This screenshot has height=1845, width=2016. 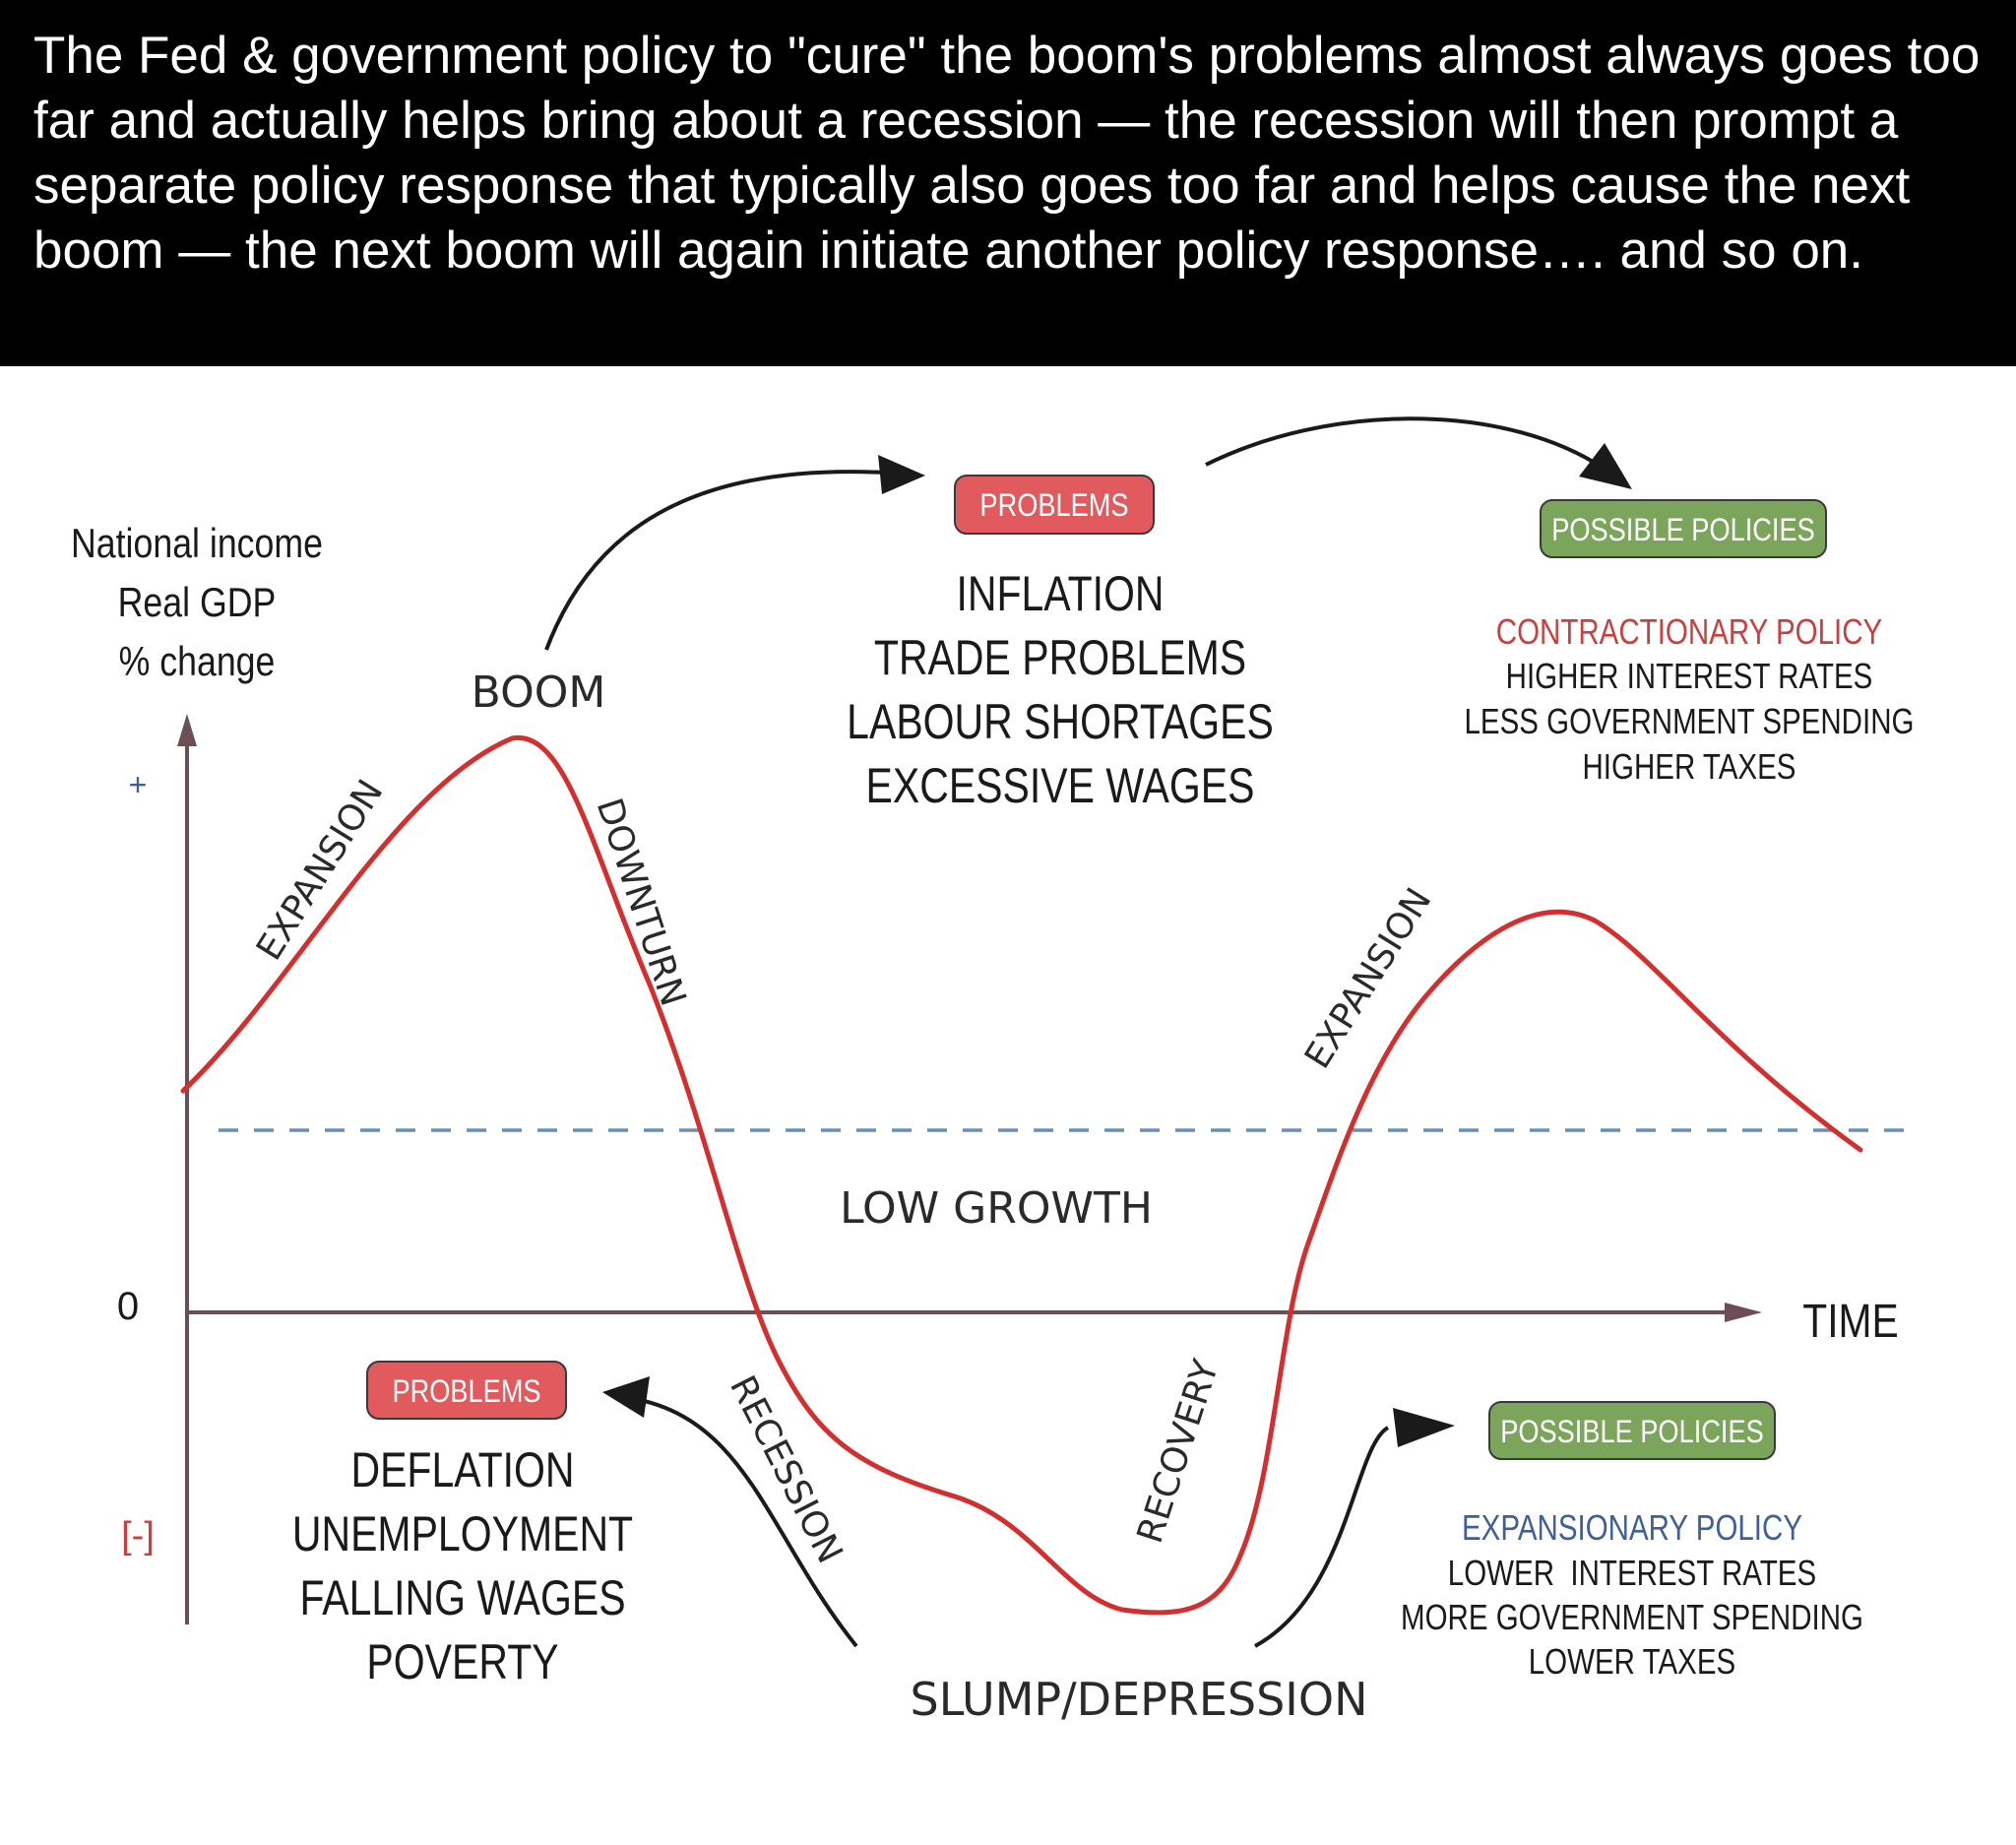 What do you see at coordinates (1689, 631) in the screenshot?
I see `contractionary-policy-title: CONTRACTIONARY POLICY` at bounding box center [1689, 631].